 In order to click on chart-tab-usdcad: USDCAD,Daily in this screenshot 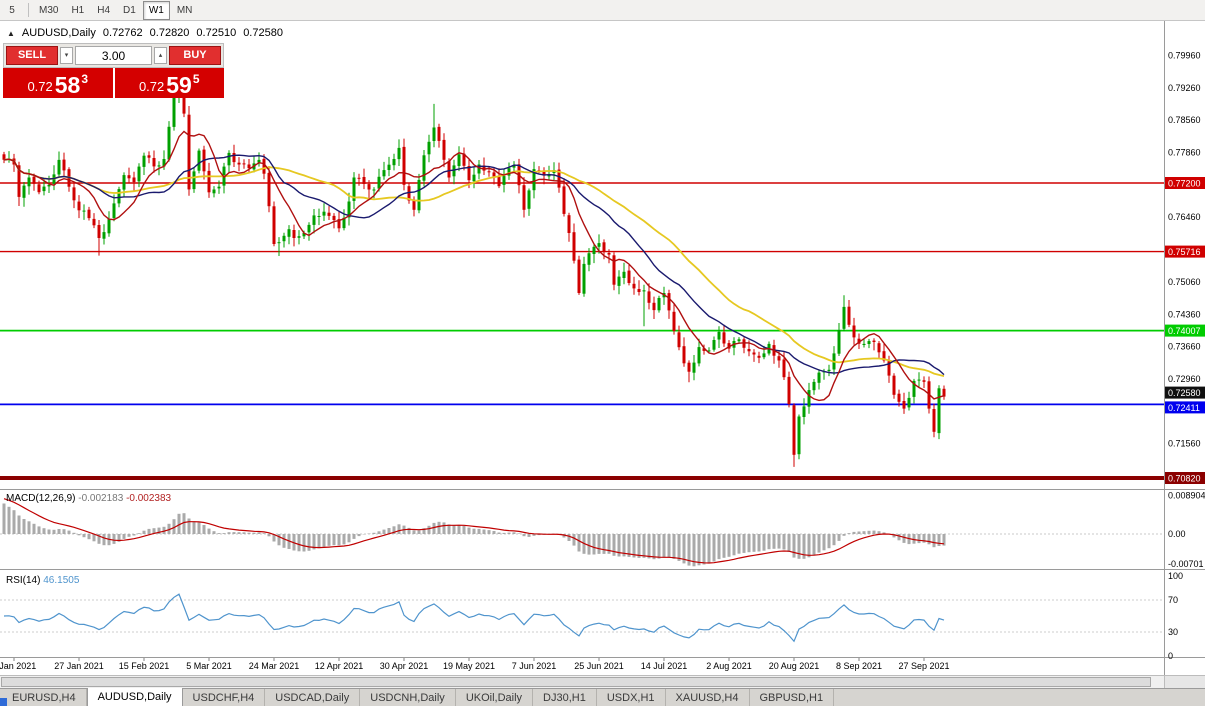, I will do `click(313, 697)`.